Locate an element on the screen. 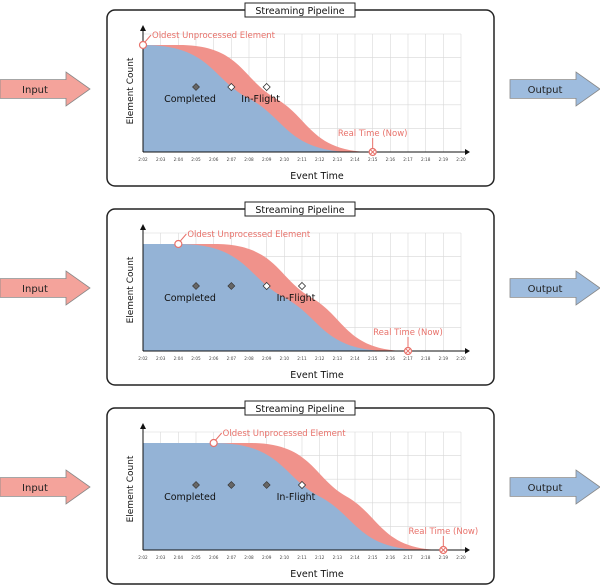  x-tick-label: 2:10 is located at coordinates (285, 159).